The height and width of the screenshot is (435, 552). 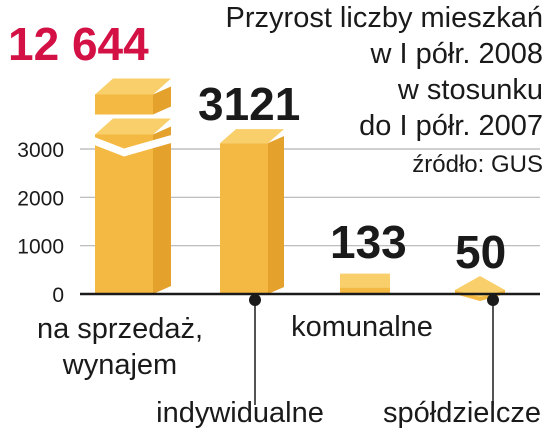 What do you see at coordinates (133, 86) in the screenshot?
I see `bar-cap-top` at bounding box center [133, 86].